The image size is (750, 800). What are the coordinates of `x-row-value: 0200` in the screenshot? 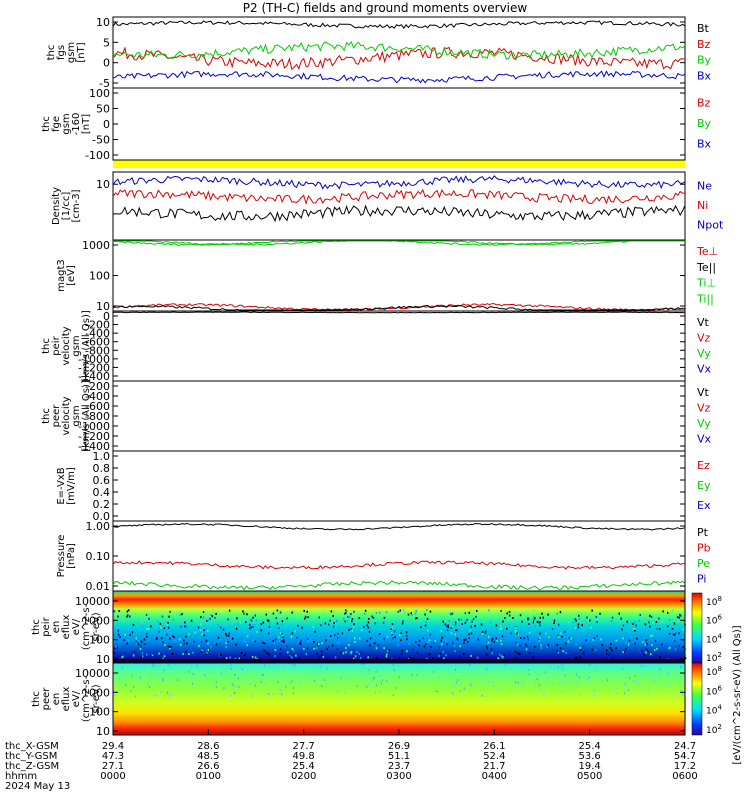 It's located at (303, 776).